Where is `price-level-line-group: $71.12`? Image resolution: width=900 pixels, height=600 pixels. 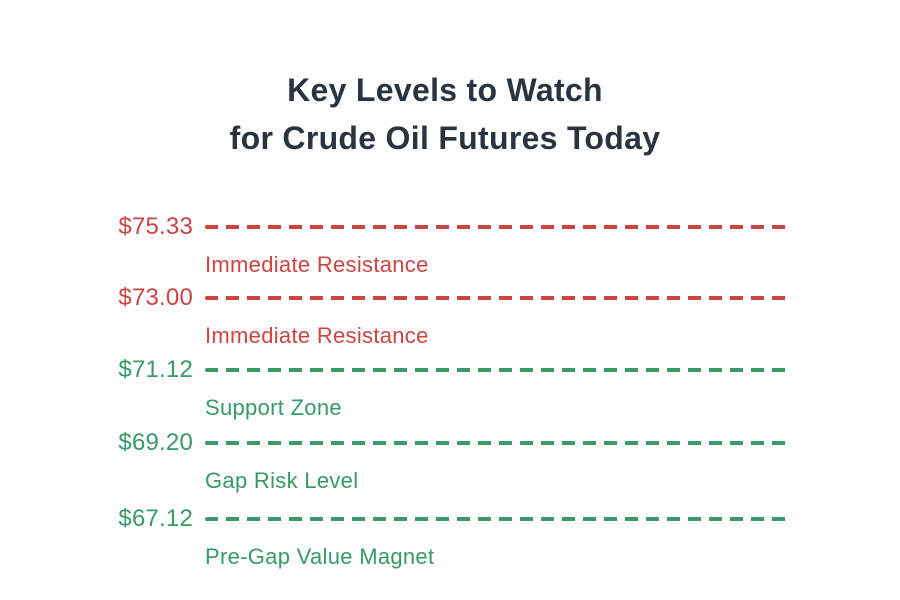 price-level-line-group: $71.12 is located at coordinates (445, 370).